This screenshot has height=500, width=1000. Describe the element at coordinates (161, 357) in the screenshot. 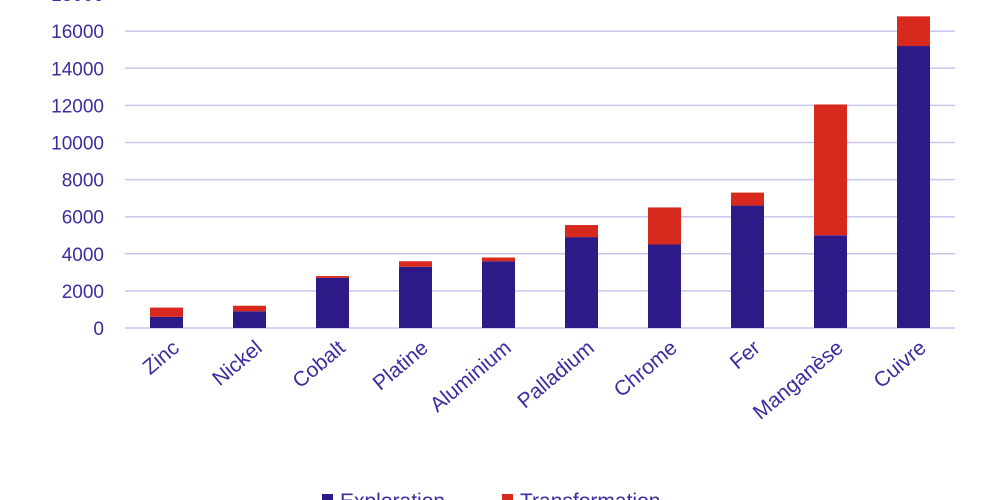

I see `x-tick-label: Zinc` at that location.